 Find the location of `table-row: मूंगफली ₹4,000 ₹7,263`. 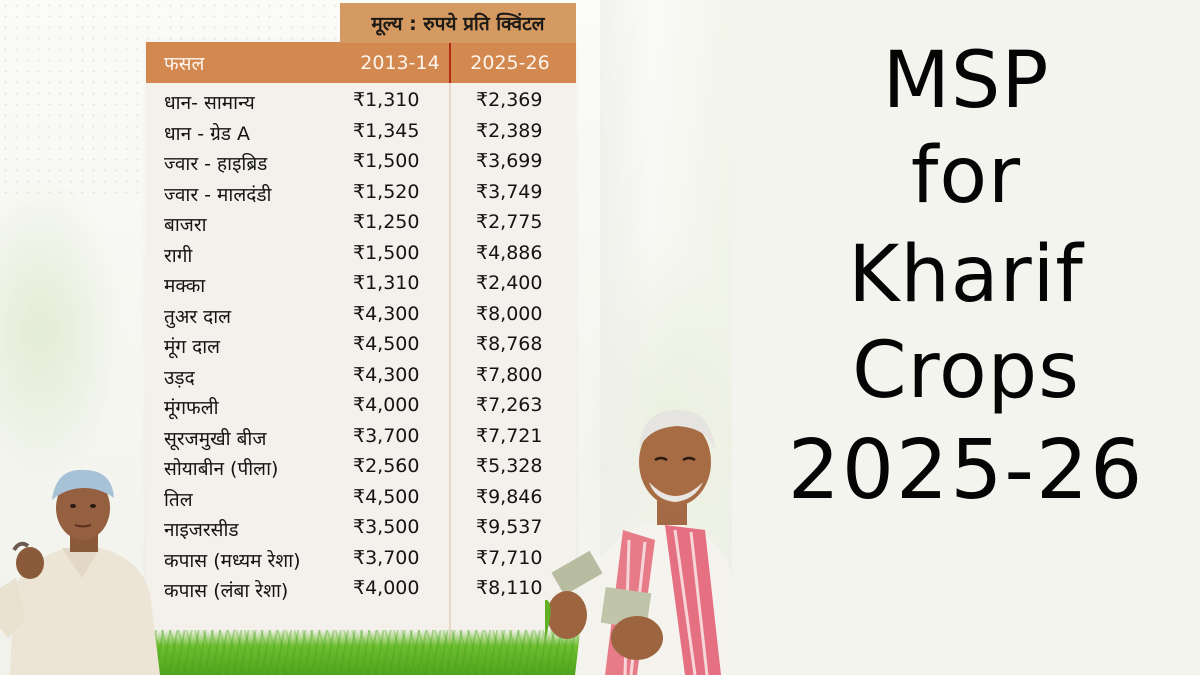

table-row: मूंगफली ₹4,000 ₹7,263 is located at coordinates (361, 407).